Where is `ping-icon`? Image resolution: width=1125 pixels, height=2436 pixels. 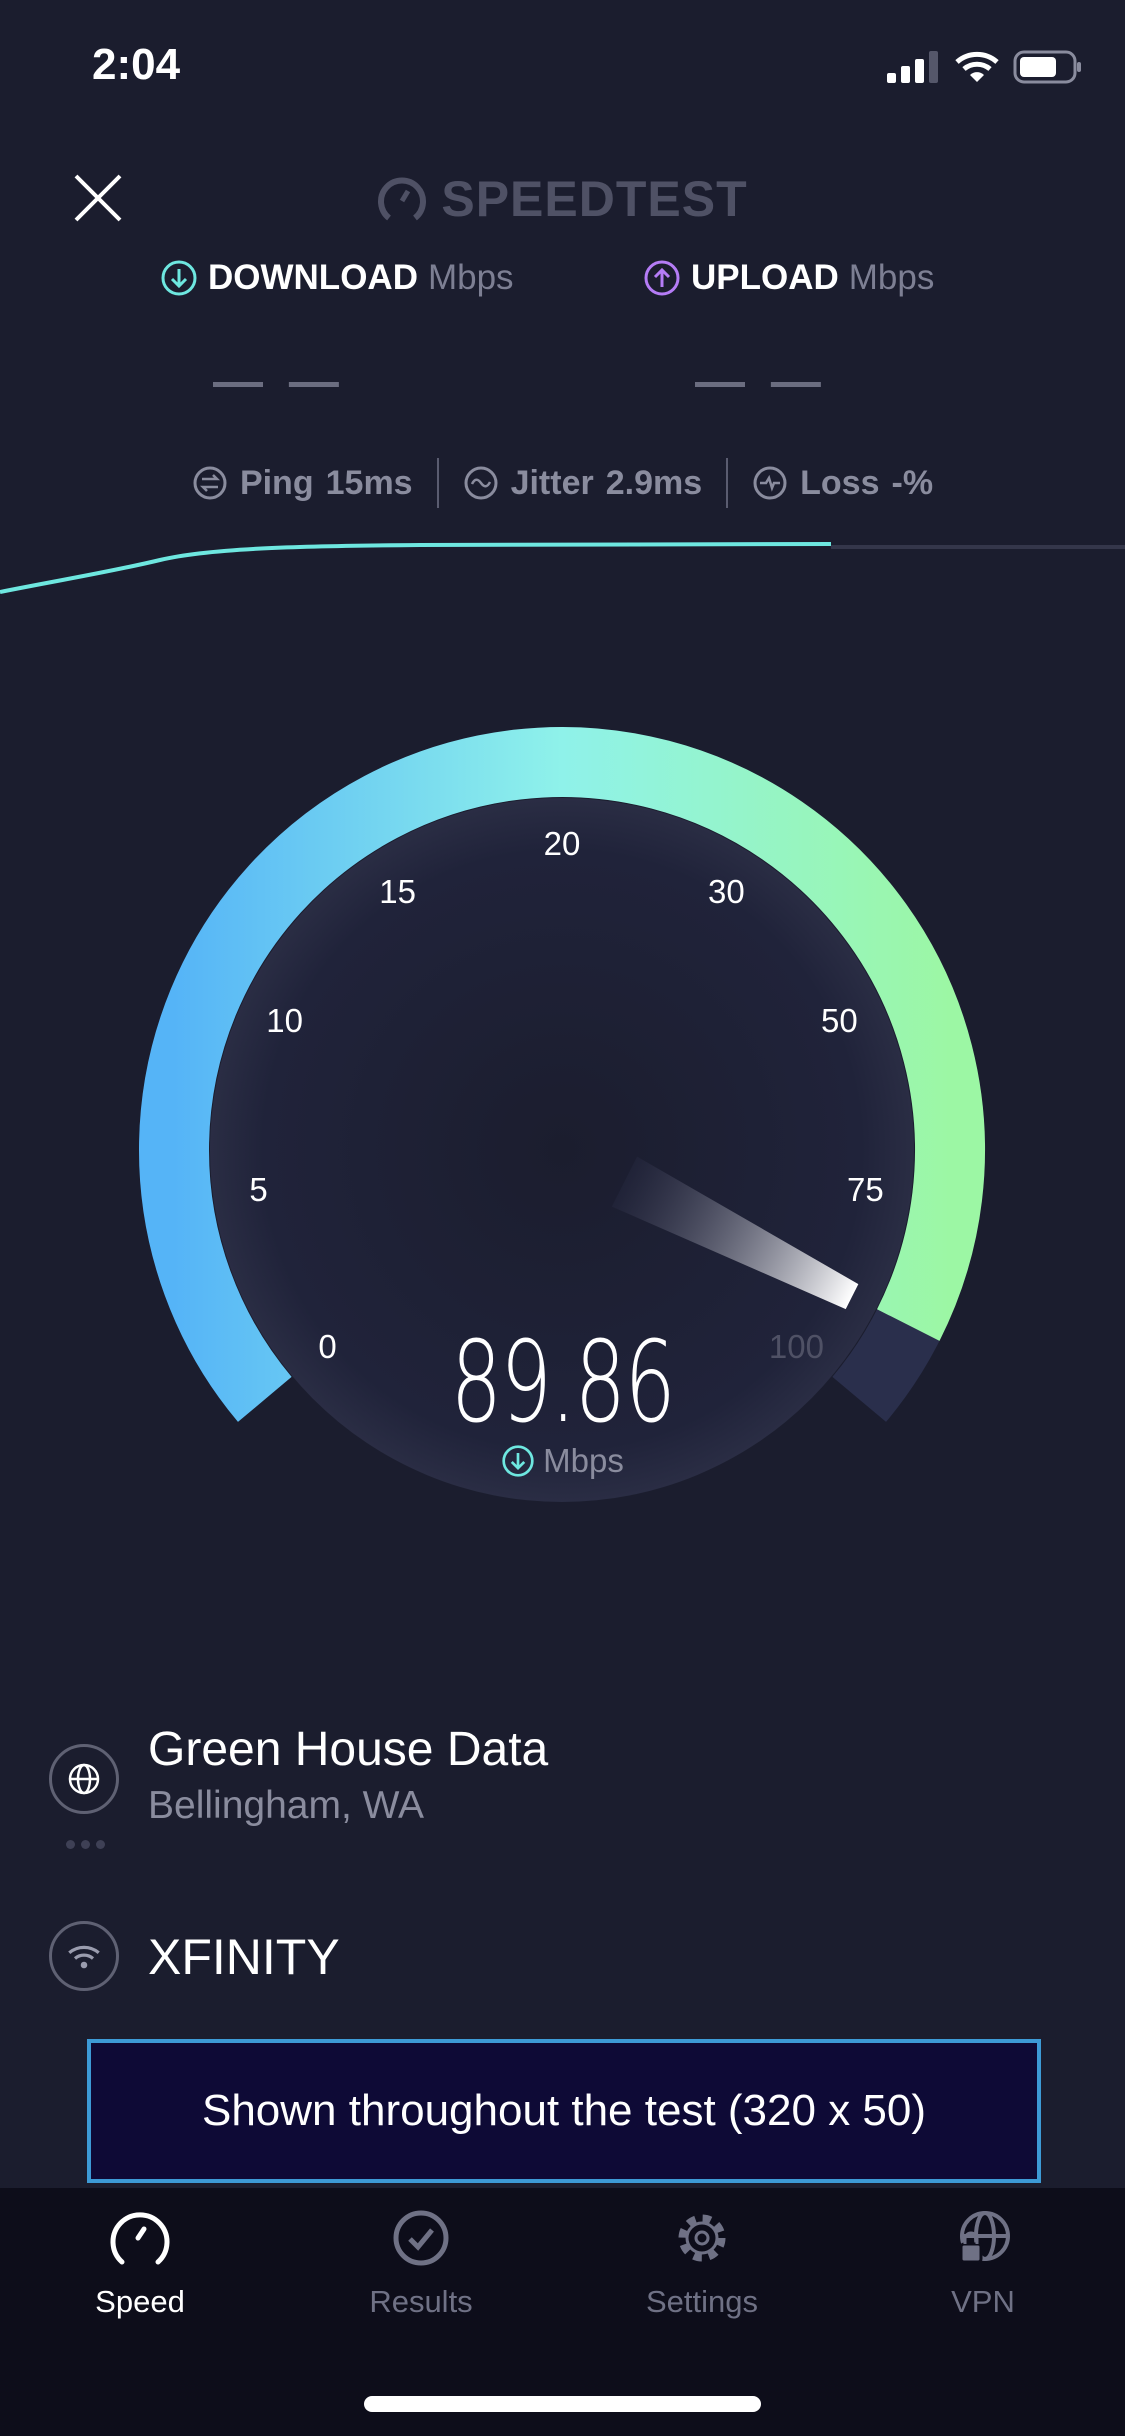 ping-icon is located at coordinates (210, 483).